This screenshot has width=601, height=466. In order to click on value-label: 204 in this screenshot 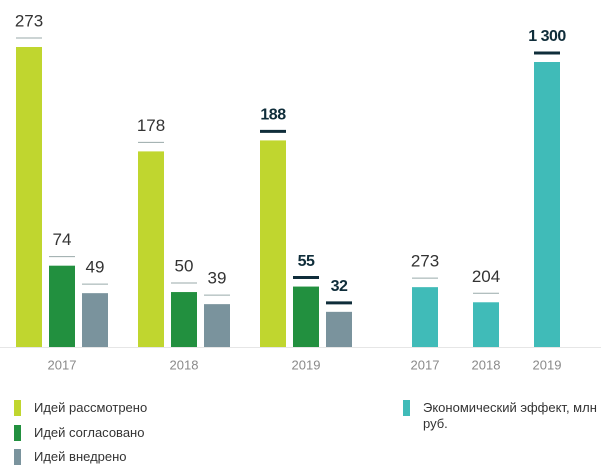, I will do `click(486, 276)`.